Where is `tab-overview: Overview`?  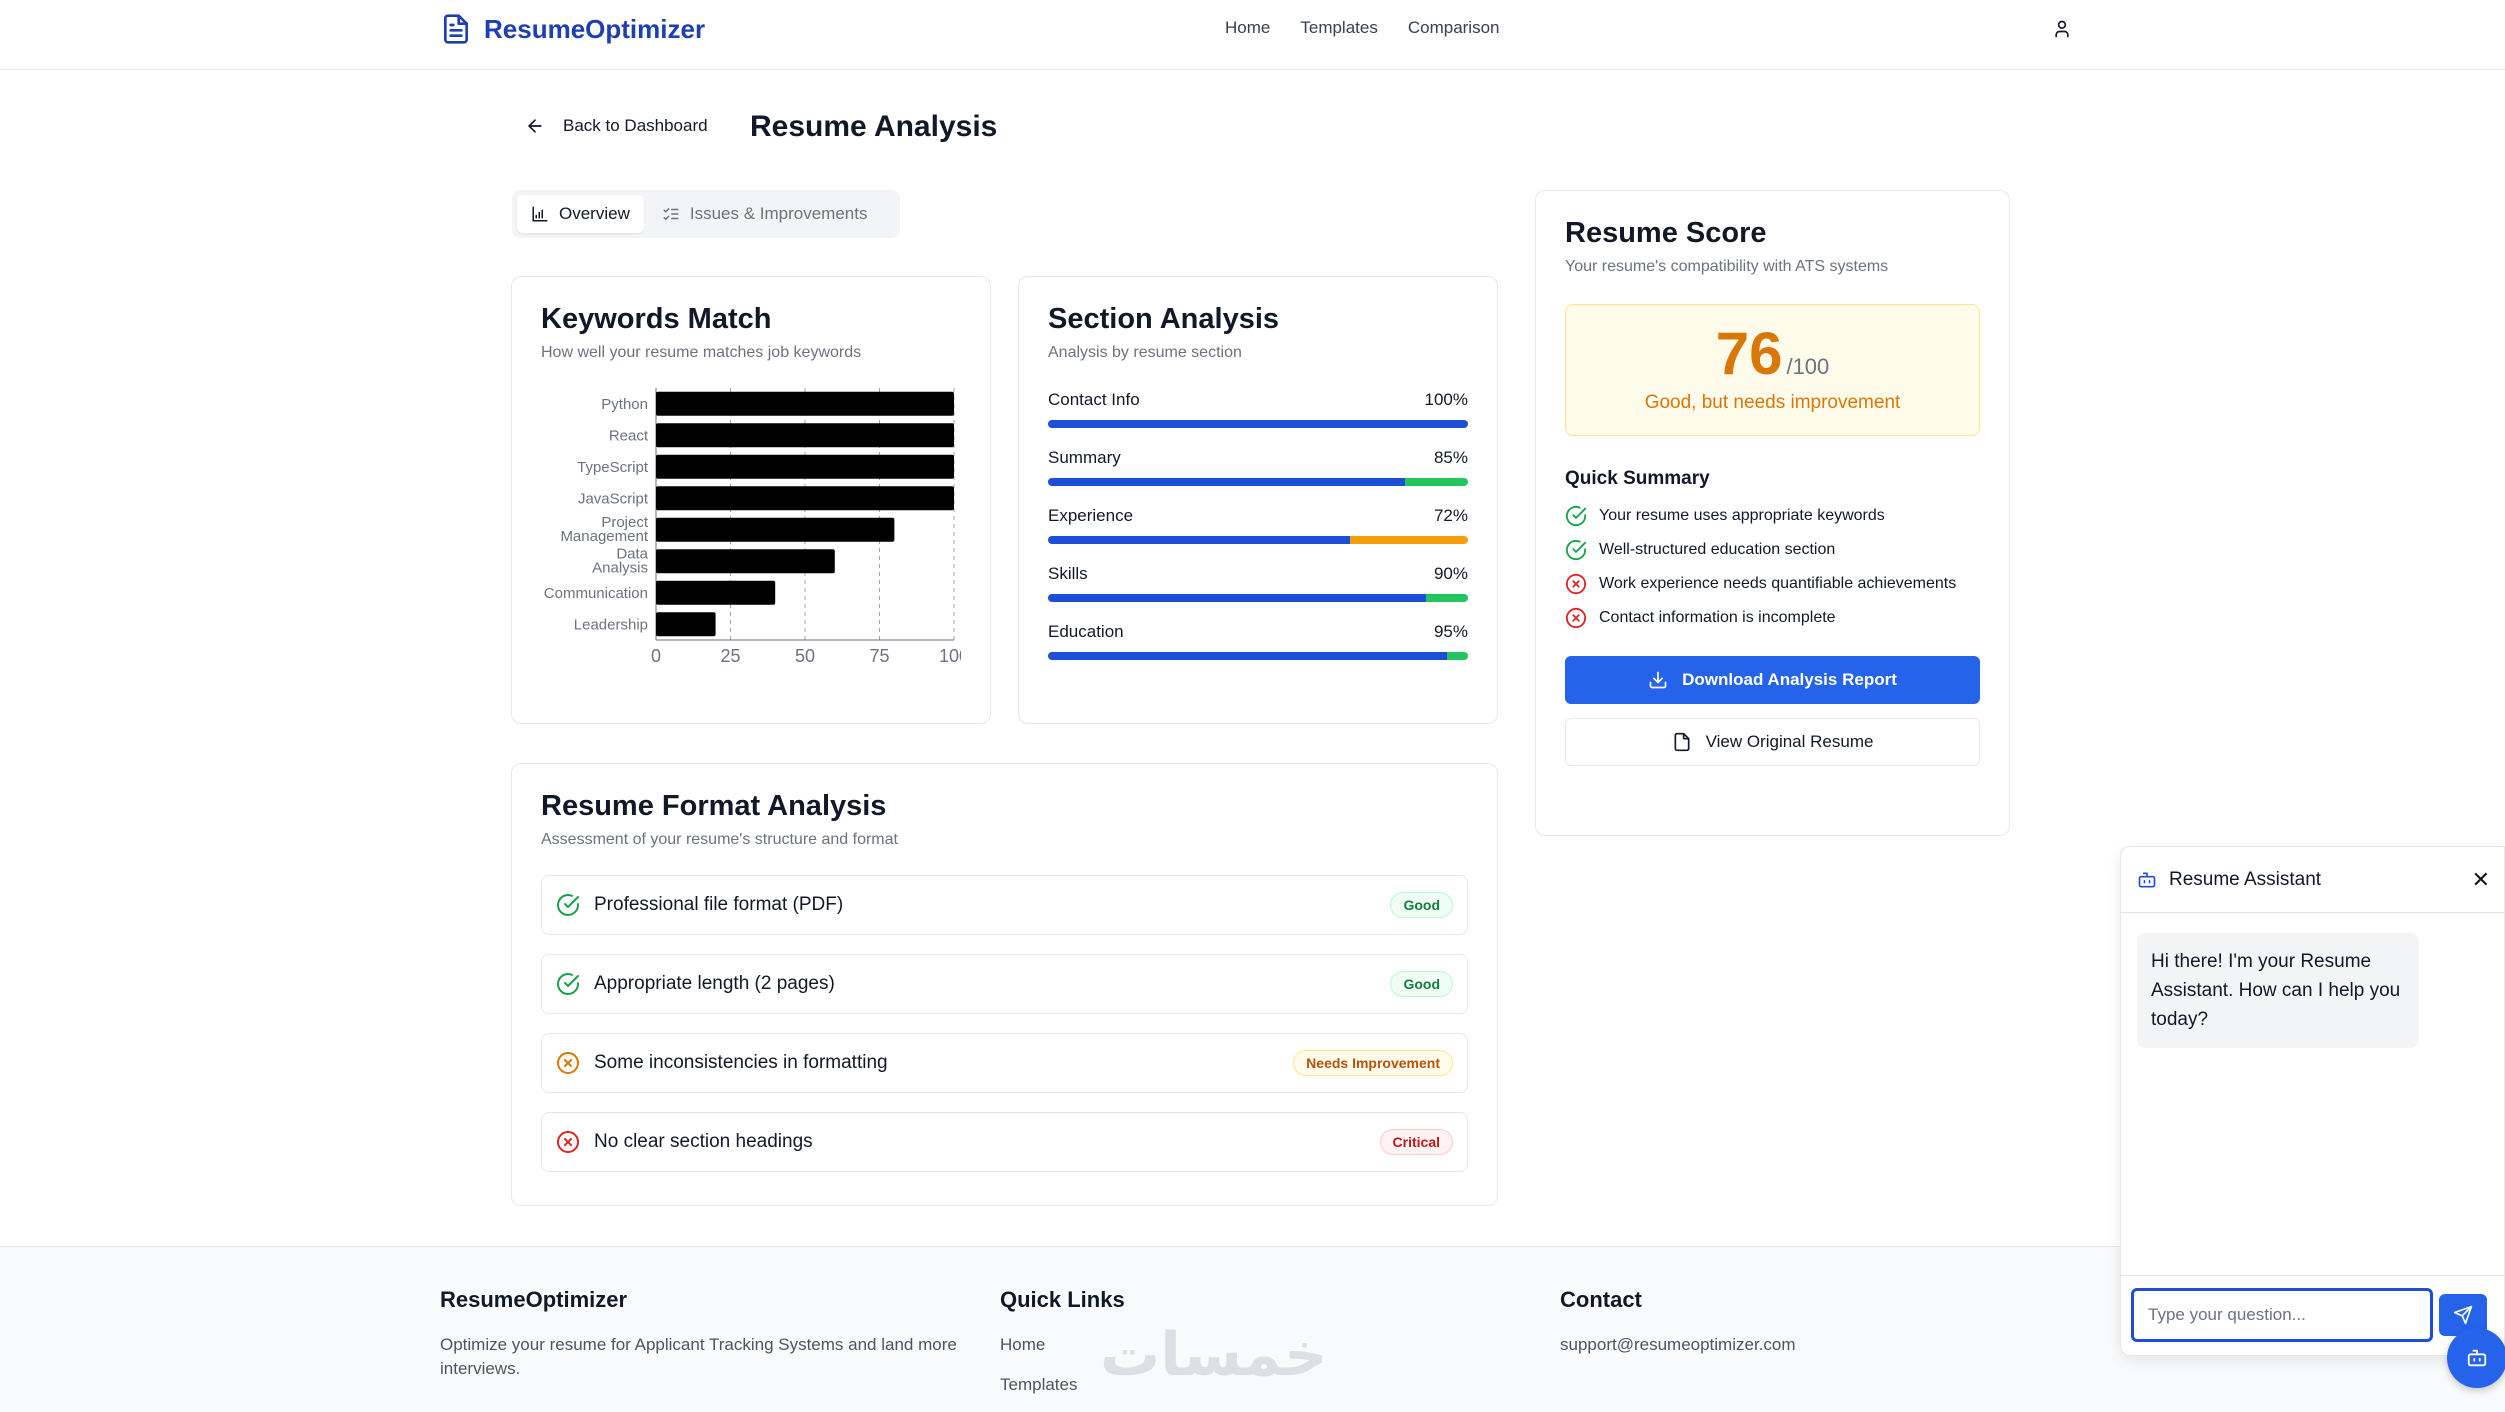 tab-overview: Overview is located at coordinates (580, 214).